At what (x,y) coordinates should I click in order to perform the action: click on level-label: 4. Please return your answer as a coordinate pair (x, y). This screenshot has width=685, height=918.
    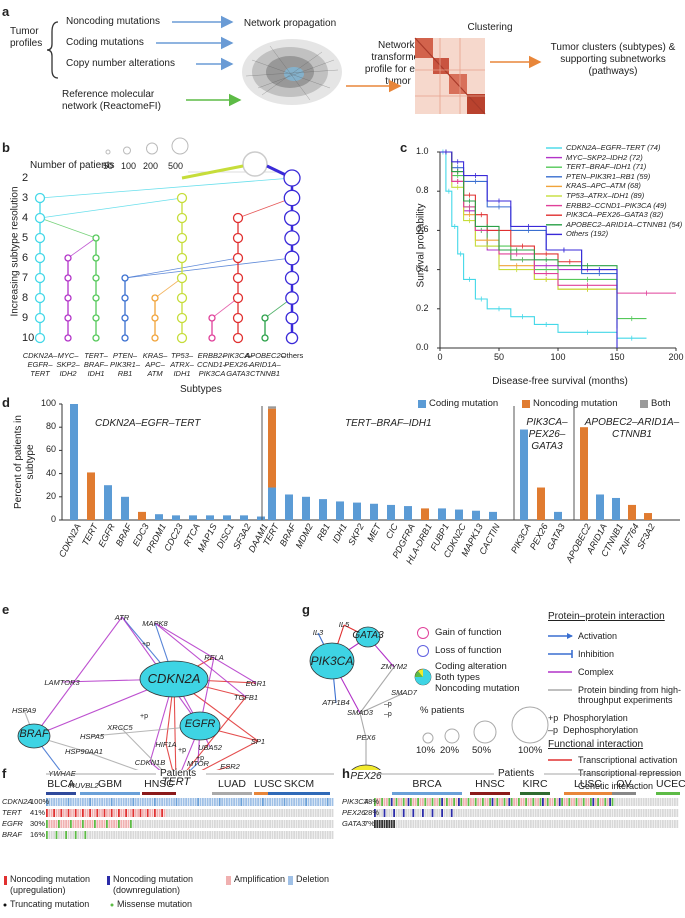
    Looking at the image, I should click on (25, 218).